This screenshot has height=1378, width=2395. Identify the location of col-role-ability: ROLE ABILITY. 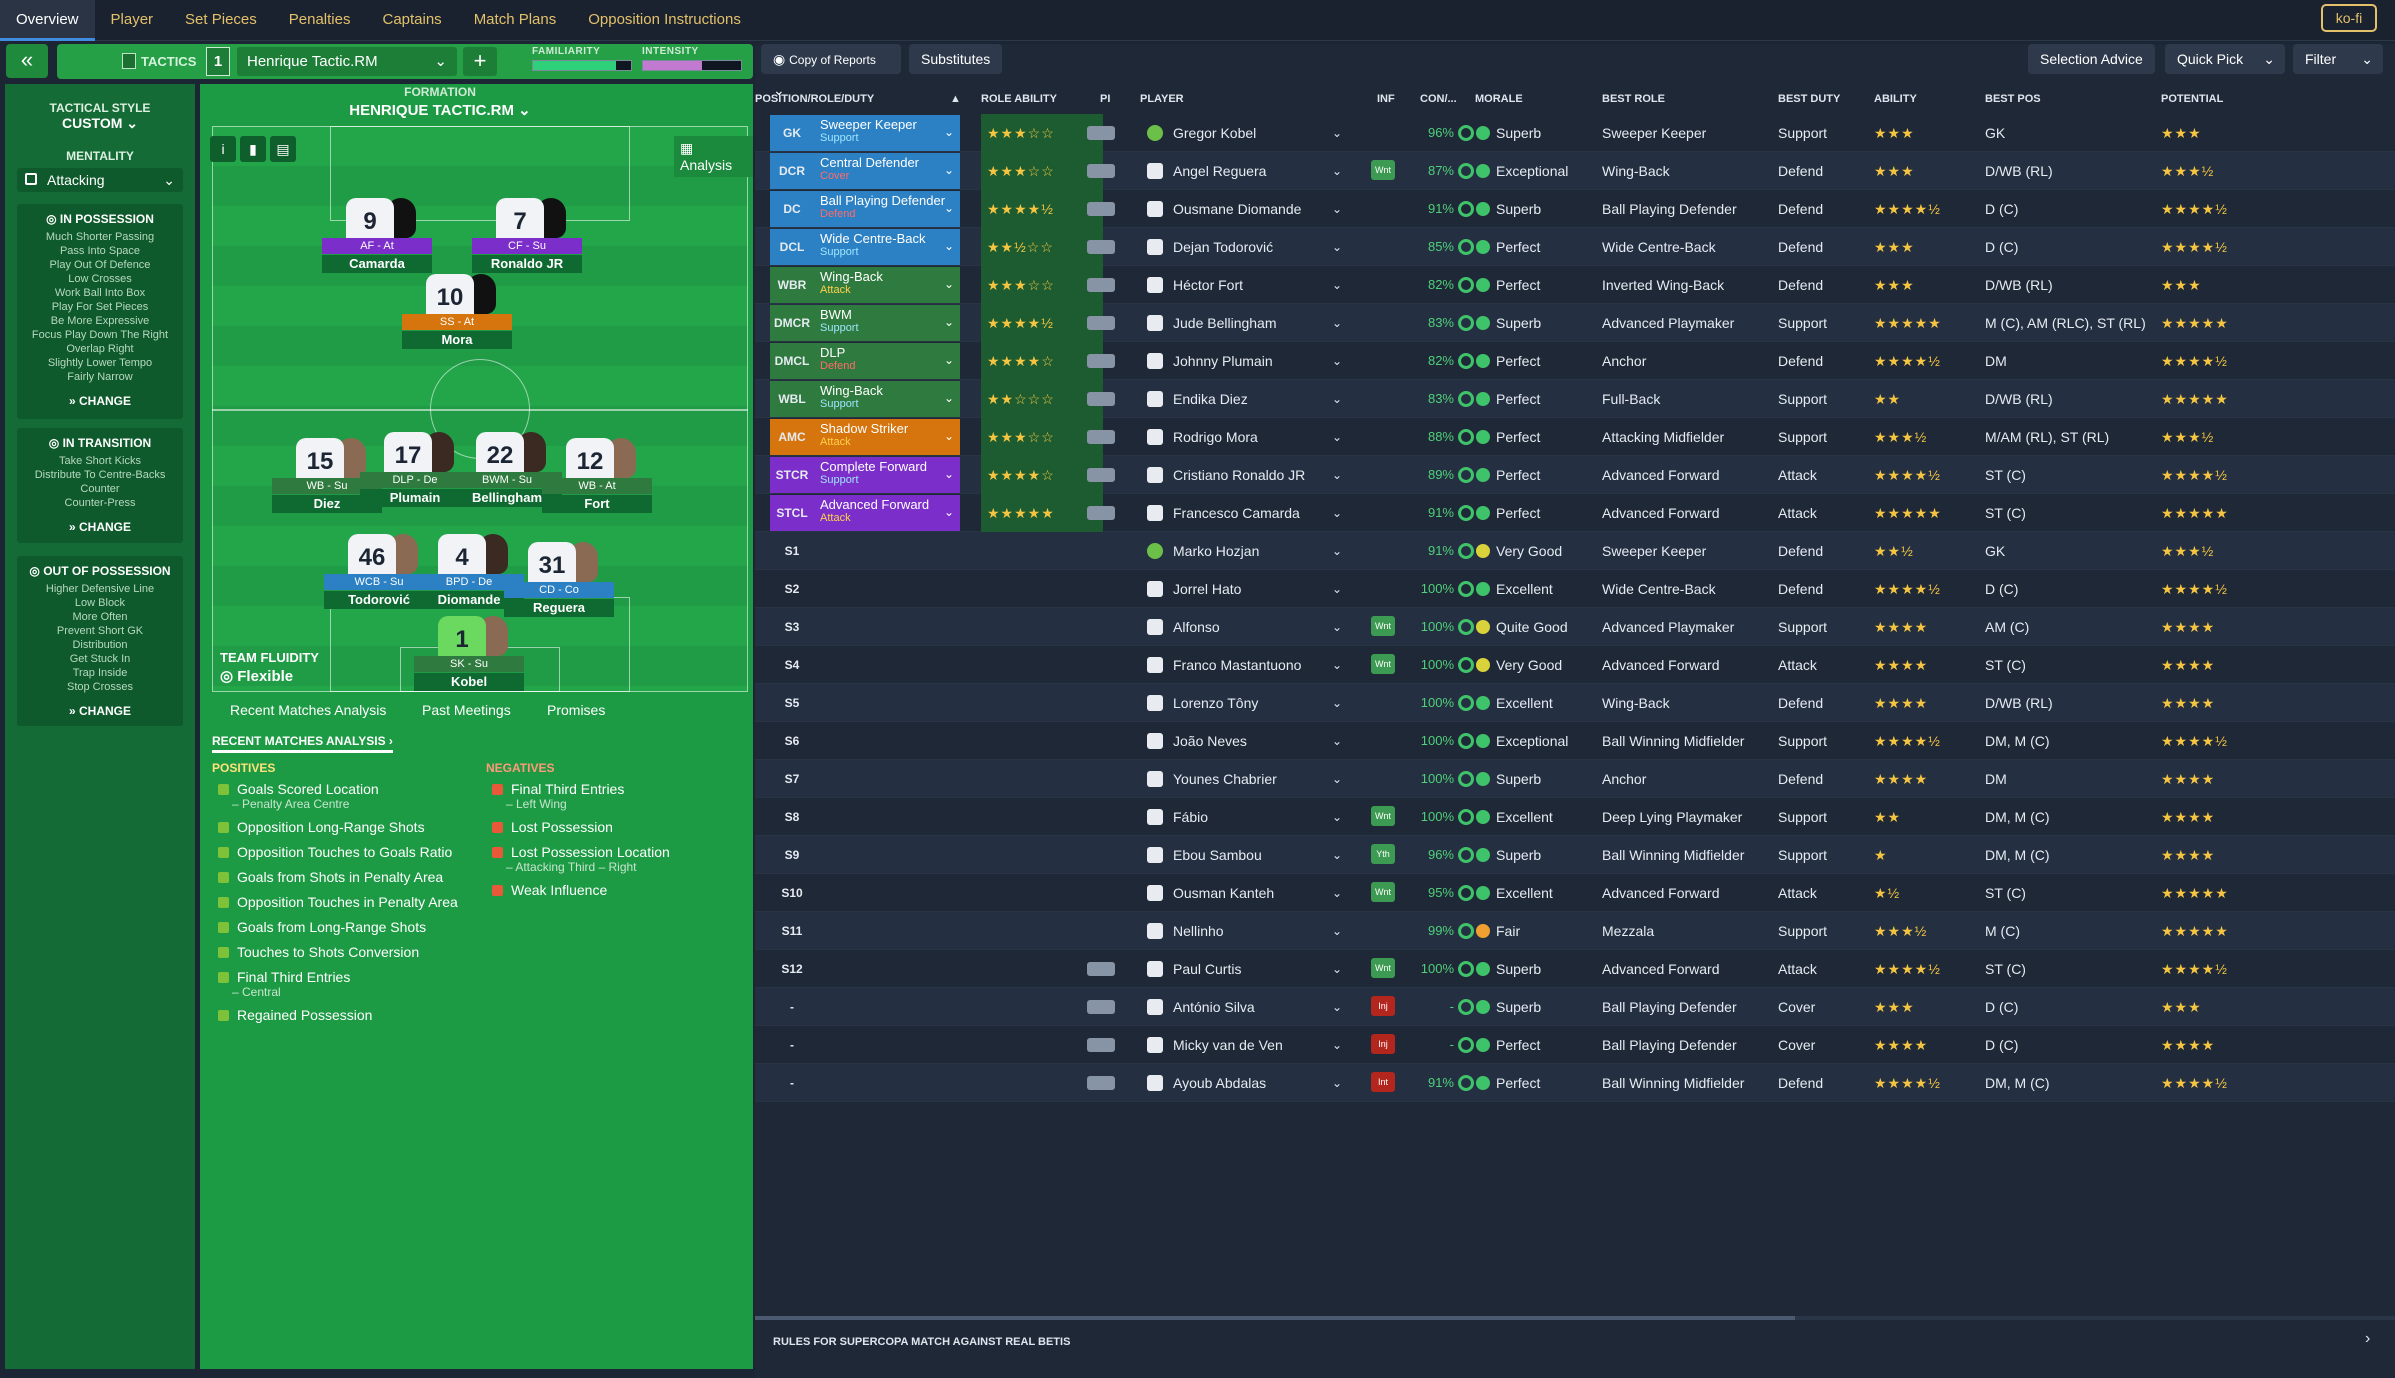
(1019, 99).